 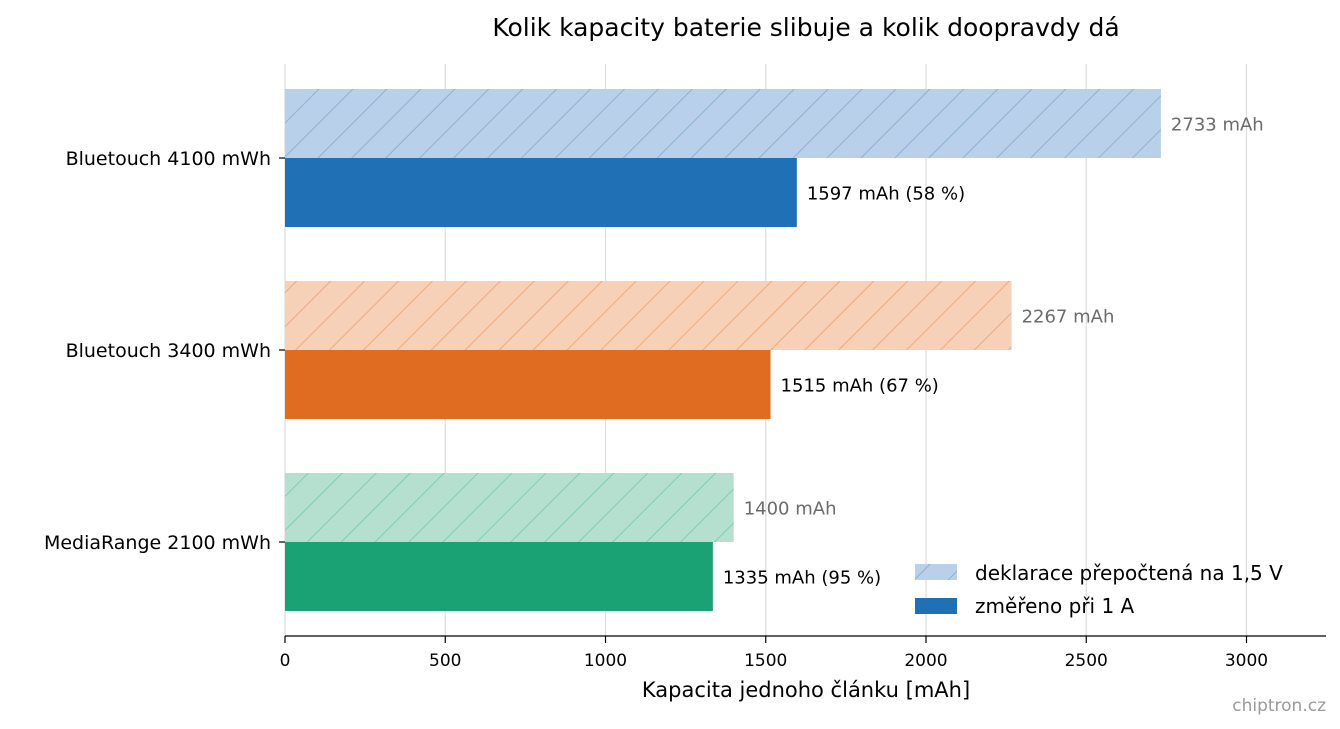 I want to click on x-tick-label: 3000, so click(x=1246, y=661).